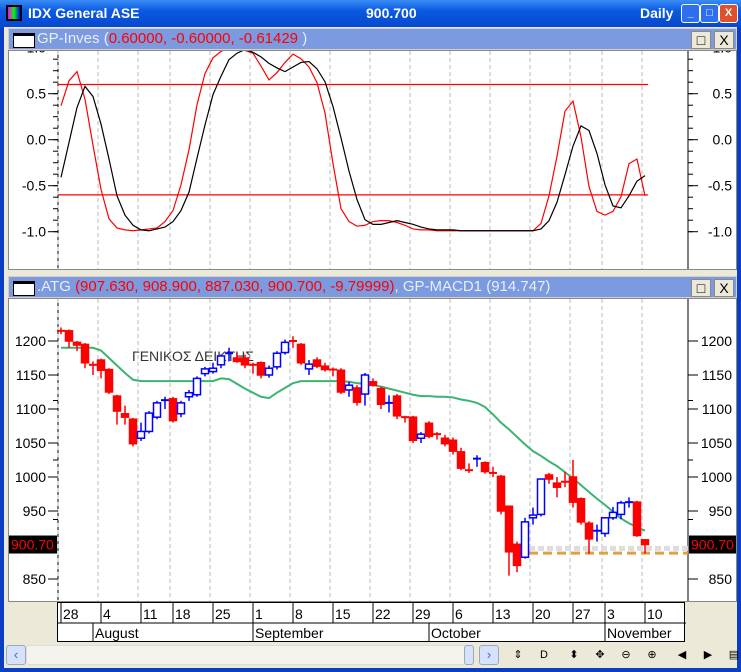 The width and height of the screenshot is (741, 672). Describe the element at coordinates (721, 579) in the screenshot. I see `y-tick-label-right: 850` at that location.